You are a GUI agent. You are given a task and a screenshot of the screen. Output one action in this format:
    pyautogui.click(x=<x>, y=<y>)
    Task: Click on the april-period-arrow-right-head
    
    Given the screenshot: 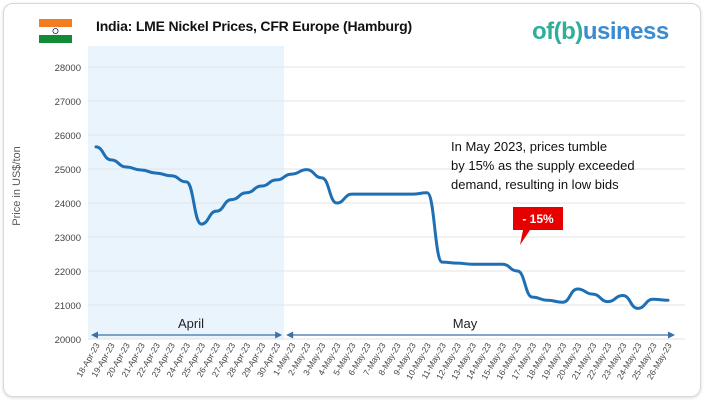 What is the action you would take?
    pyautogui.click(x=279, y=335)
    